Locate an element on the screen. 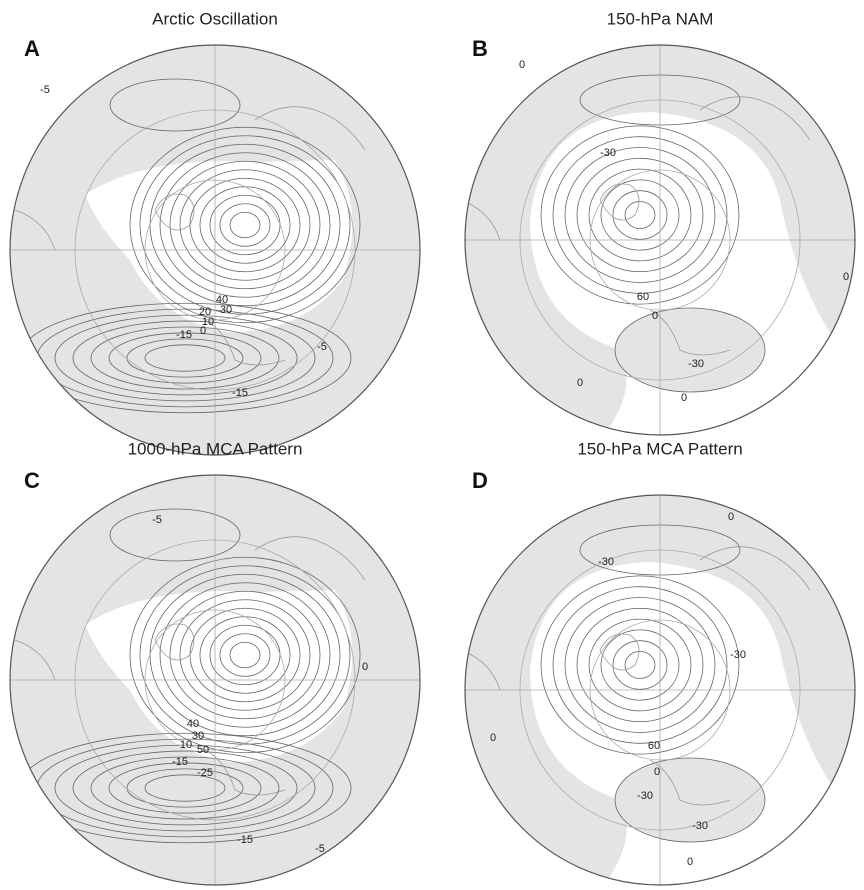  panel-letter: B is located at coordinates (480, 48).